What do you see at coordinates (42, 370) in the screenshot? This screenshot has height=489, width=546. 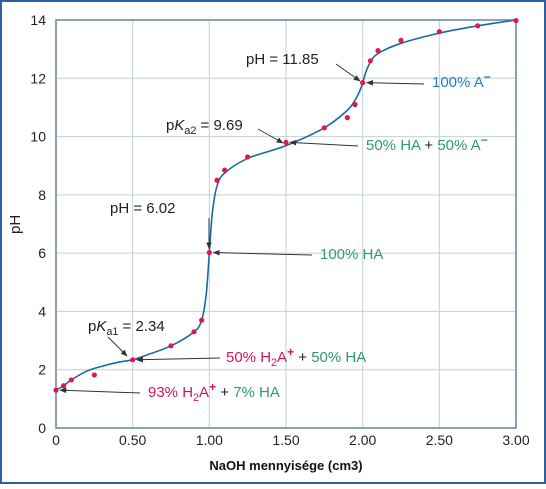 I see `y-tick-label: 2` at bounding box center [42, 370].